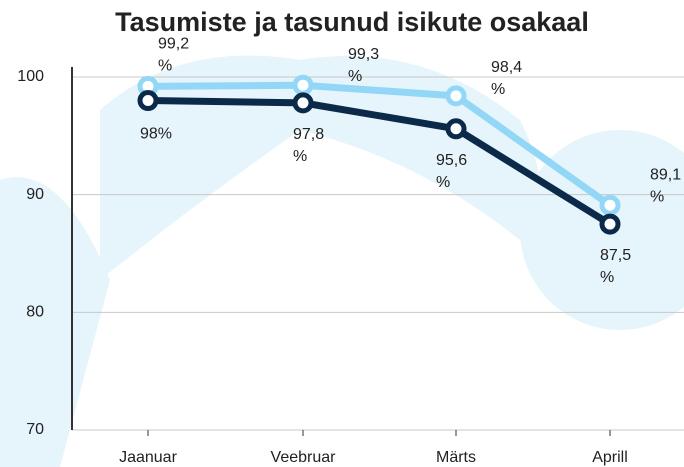 The image size is (684, 467). I want to click on y-tick-label: 90, so click(35, 194).